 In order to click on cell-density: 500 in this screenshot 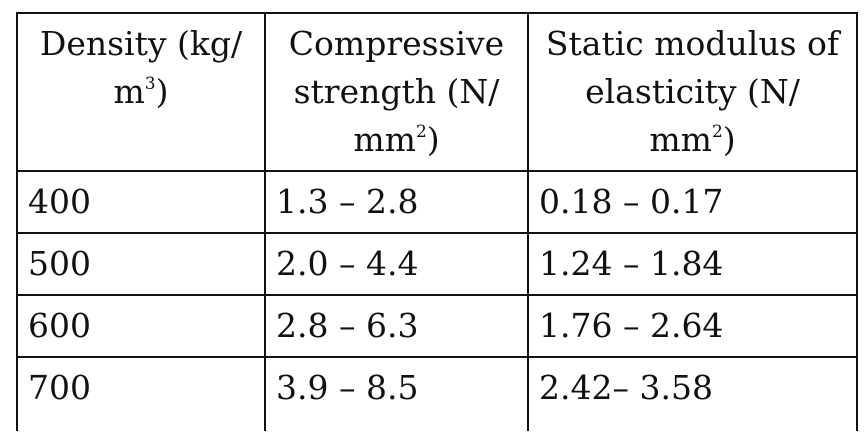, I will do `click(141, 264)`.